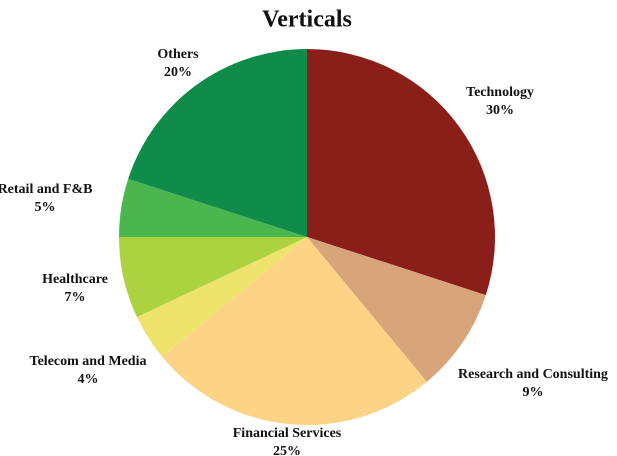  What do you see at coordinates (45, 207) in the screenshot?
I see `slice-value-label: 5%` at bounding box center [45, 207].